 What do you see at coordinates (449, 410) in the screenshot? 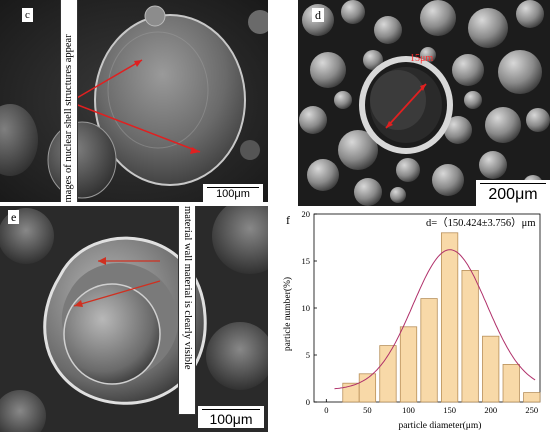
I see `x-tick-label: 150` at bounding box center [449, 410].